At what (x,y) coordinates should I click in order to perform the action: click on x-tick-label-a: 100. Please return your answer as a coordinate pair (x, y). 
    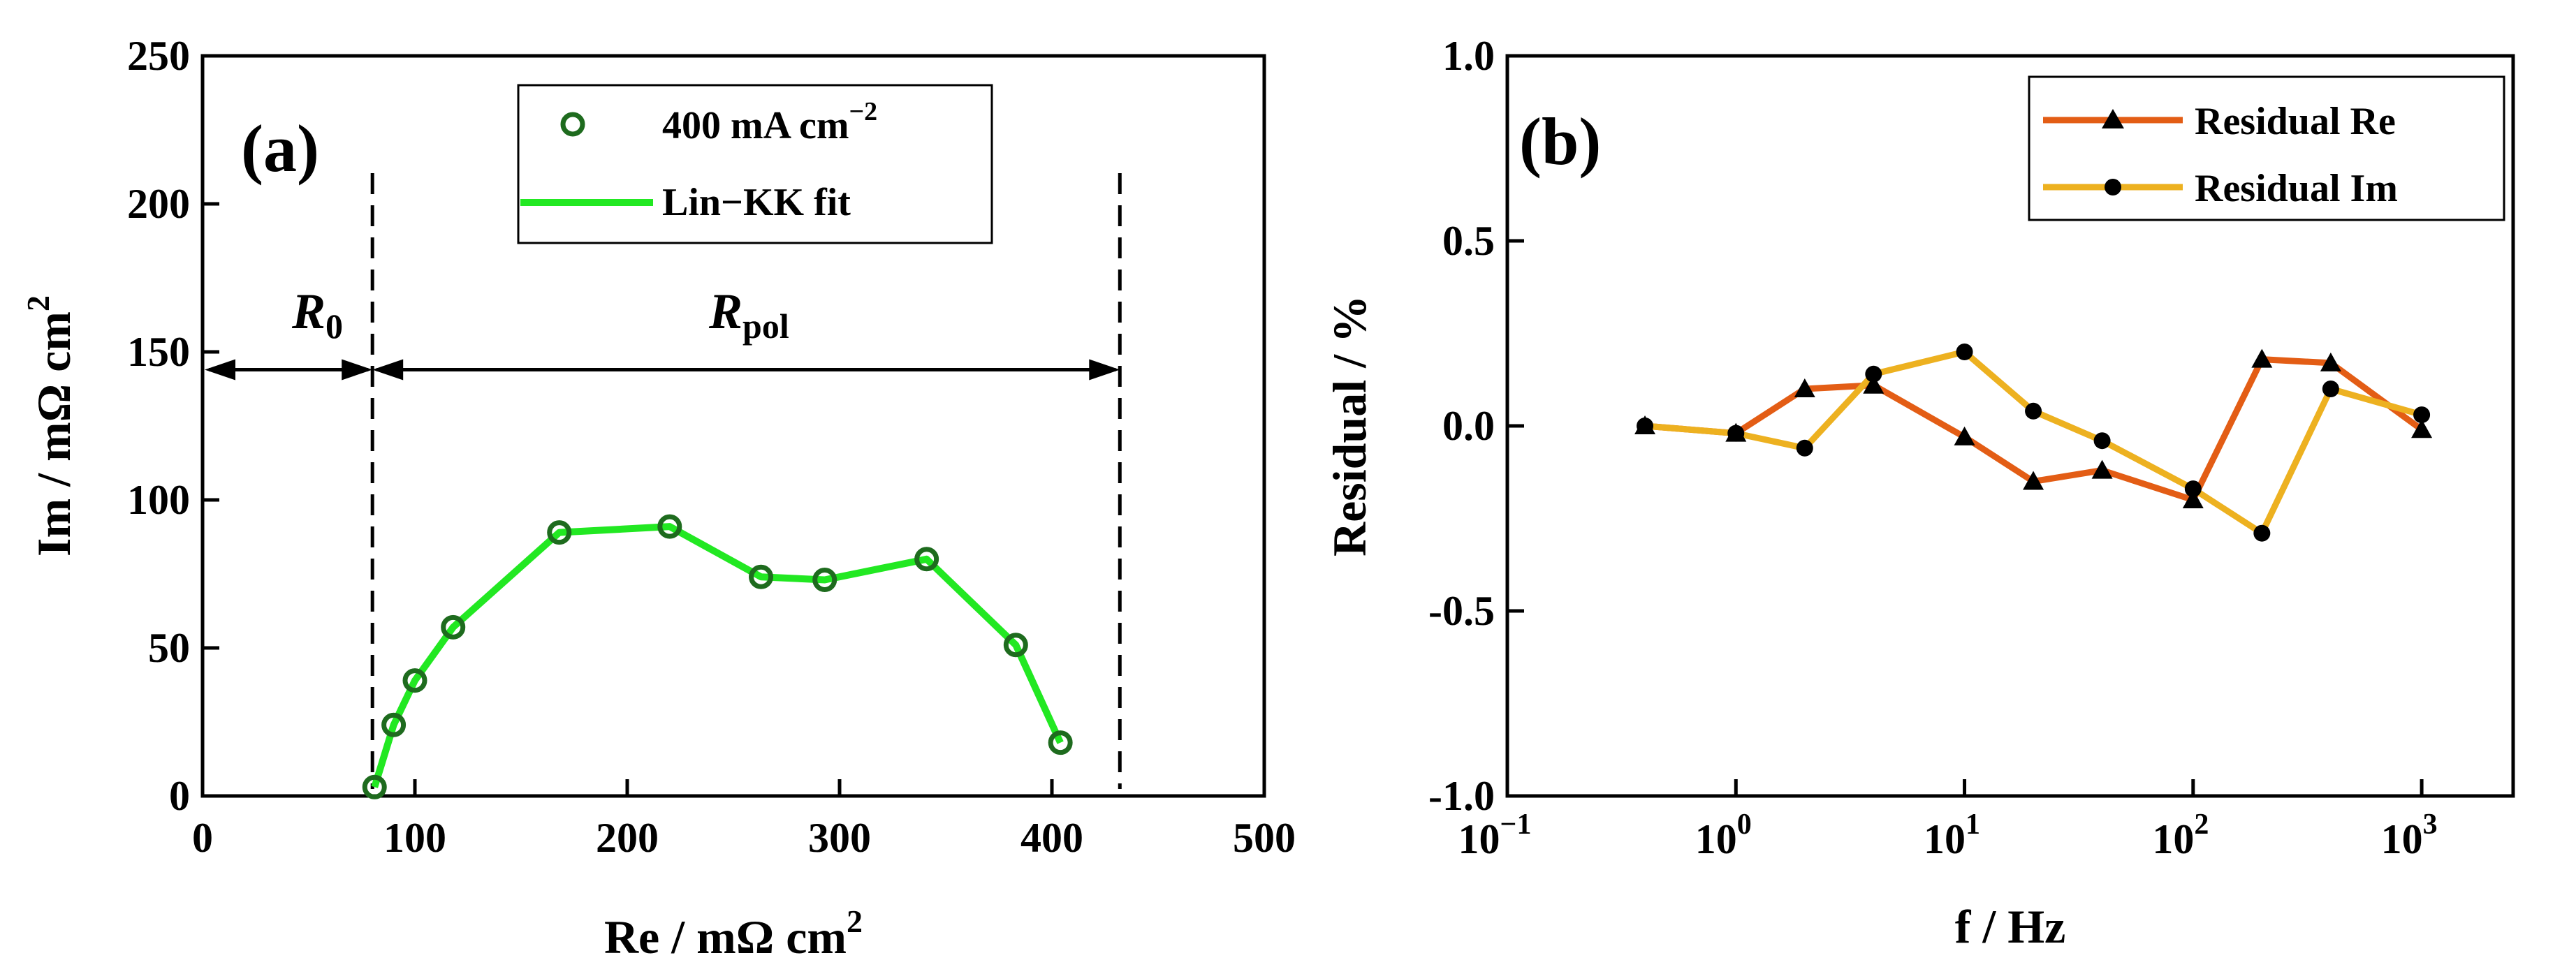
    Looking at the image, I should click on (414, 838).